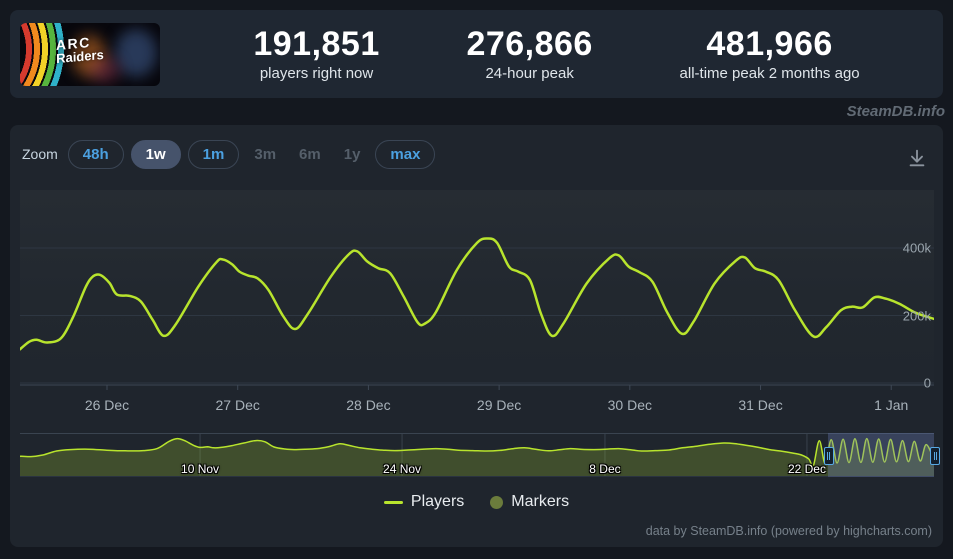  I want to click on stat-current-players: 191,851 players right now, so click(316, 54).